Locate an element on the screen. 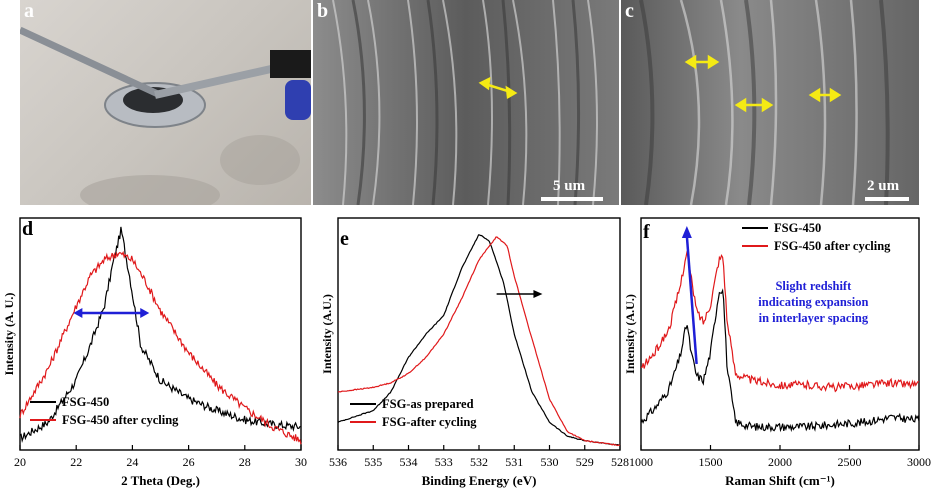 This screenshot has width=935, height=490. redshift-arrow is located at coordinates (691, 300).